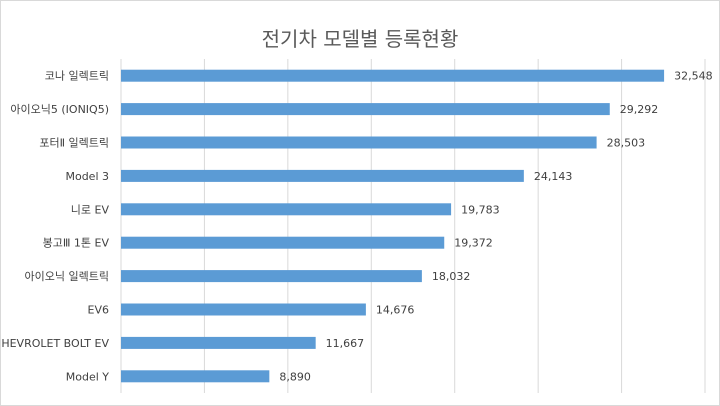 The height and width of the screenshot is (406, 720). I want to click on data-label: 19,372, so click(473, 243).